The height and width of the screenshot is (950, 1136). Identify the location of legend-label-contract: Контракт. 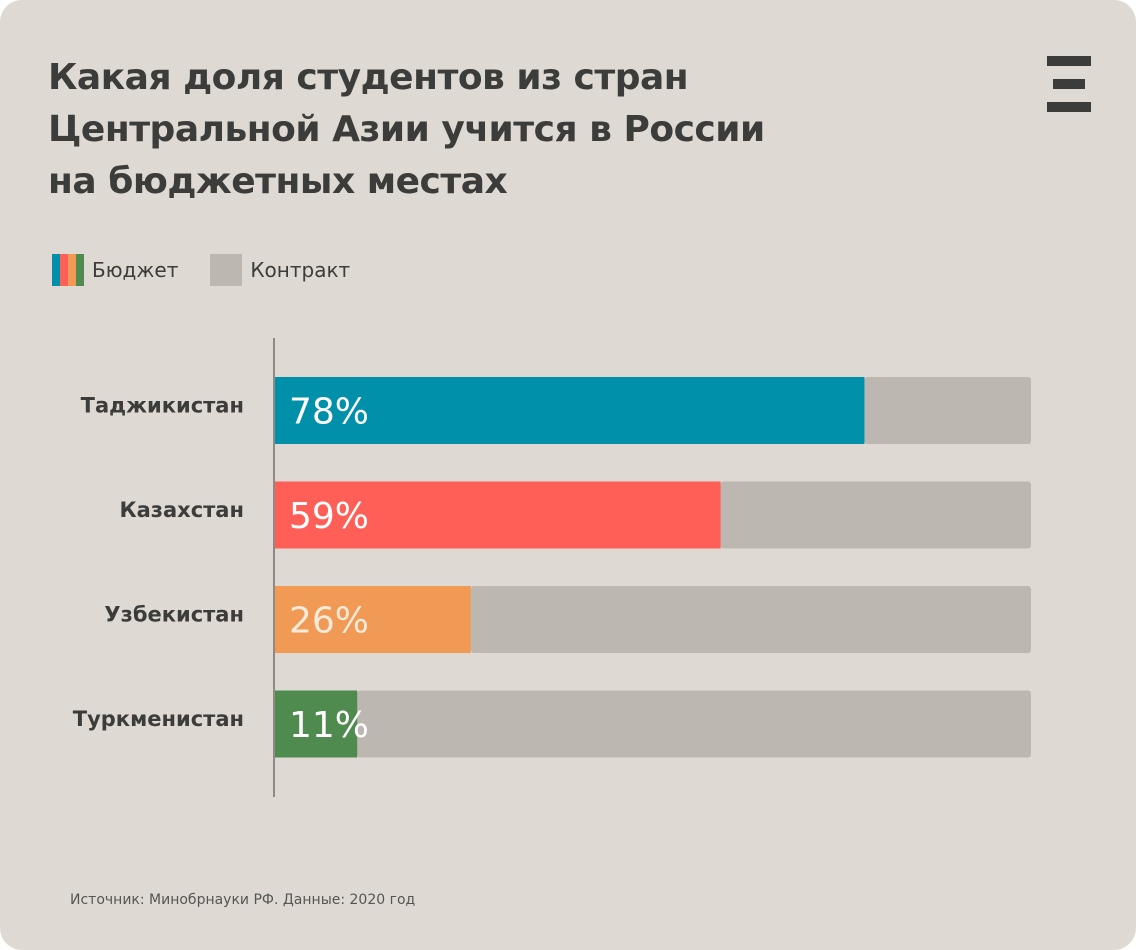
(300, 270).